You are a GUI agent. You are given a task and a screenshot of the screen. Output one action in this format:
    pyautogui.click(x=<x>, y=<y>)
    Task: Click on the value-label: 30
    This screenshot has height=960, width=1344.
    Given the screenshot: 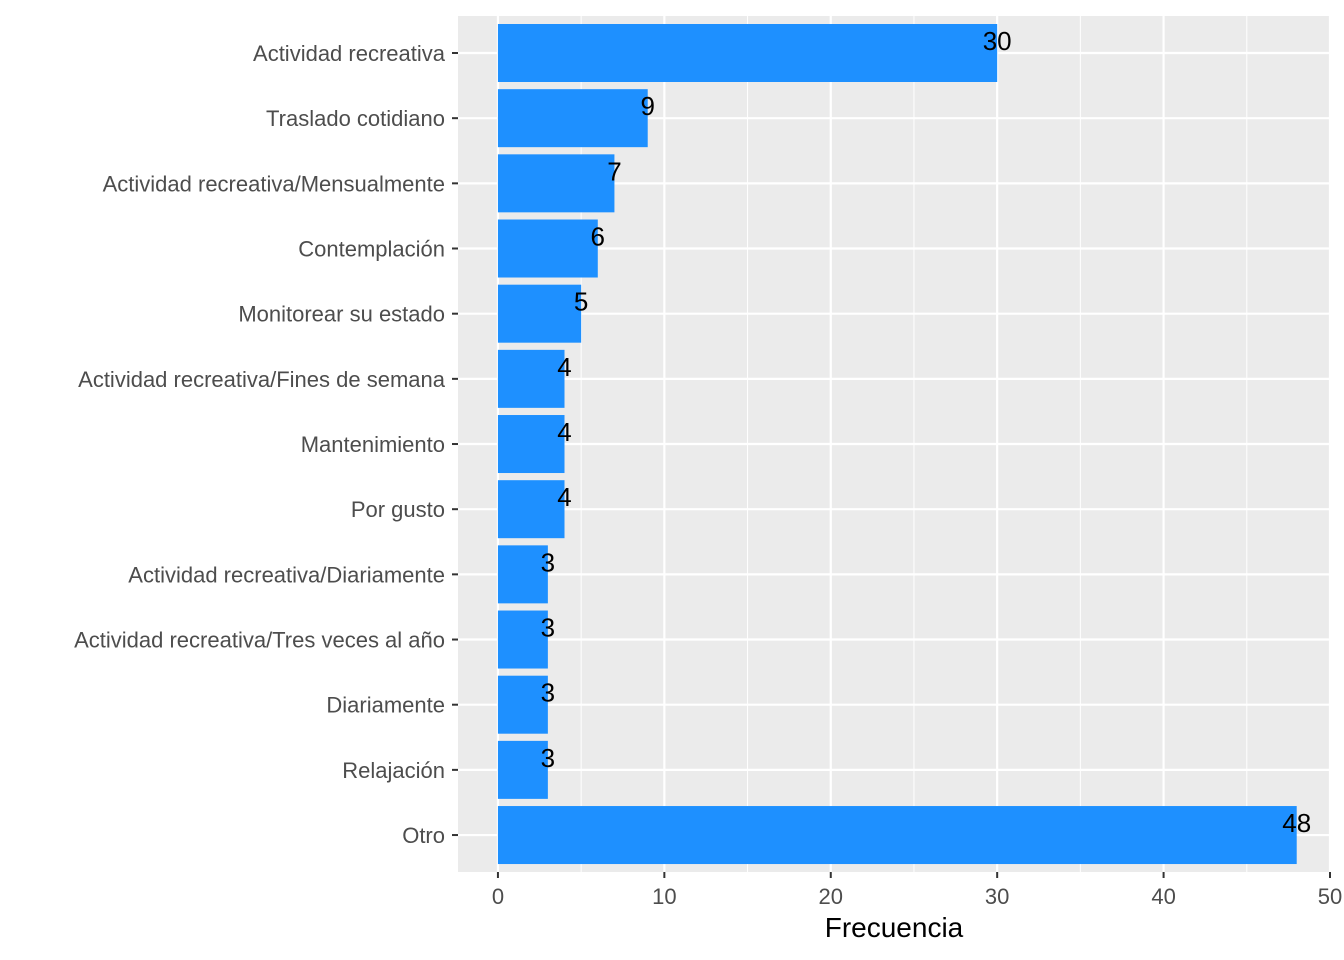 What is the action you would take?
    pyautogui.click(x=997, y=41)
    